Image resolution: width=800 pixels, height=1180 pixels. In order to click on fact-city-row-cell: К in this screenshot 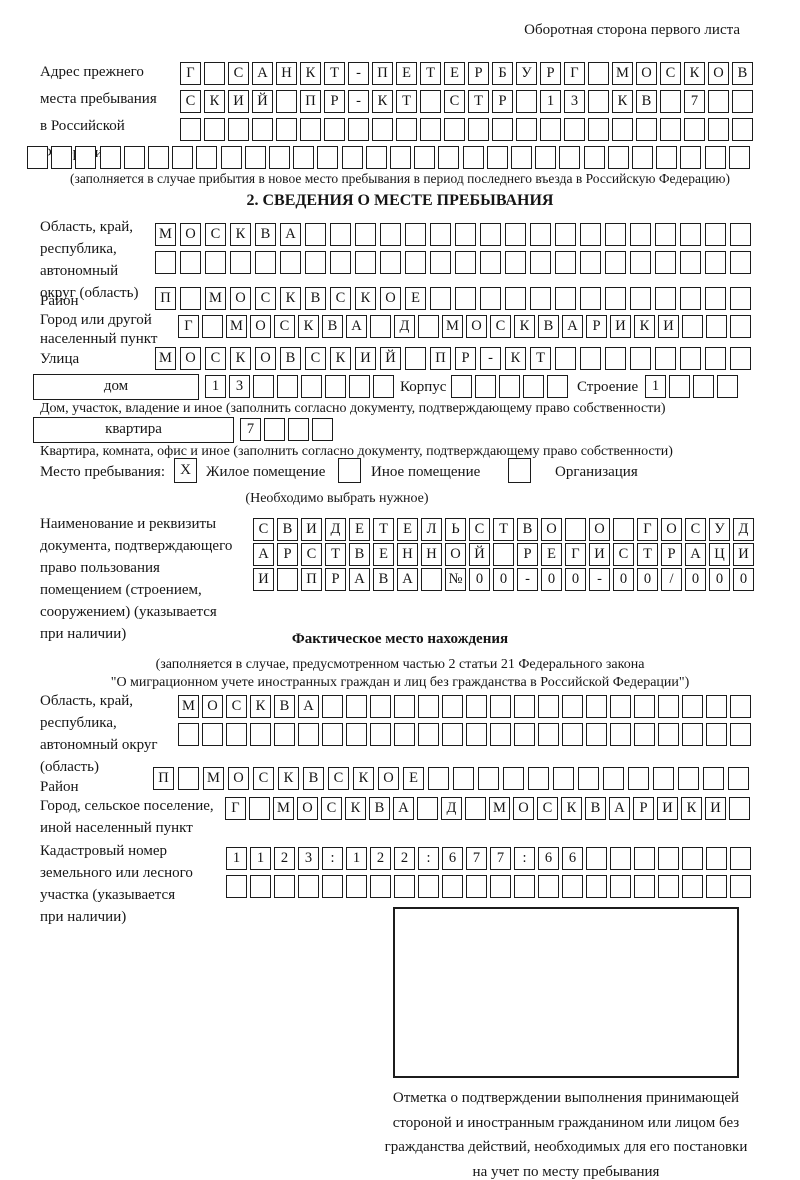, I will do `click(571, 808)`.